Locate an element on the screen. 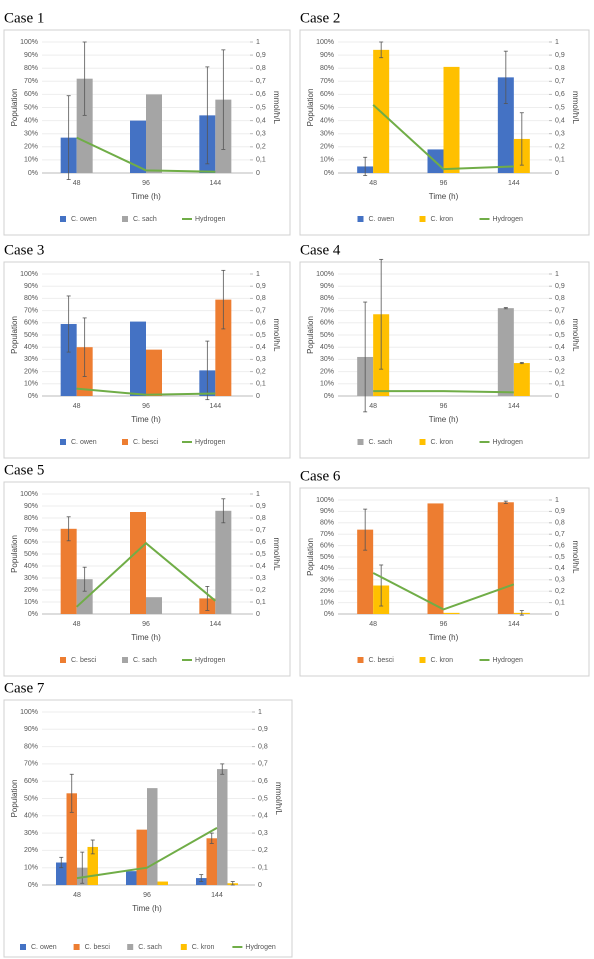  case-title: Case 5 is located at coordinates (24, 470).